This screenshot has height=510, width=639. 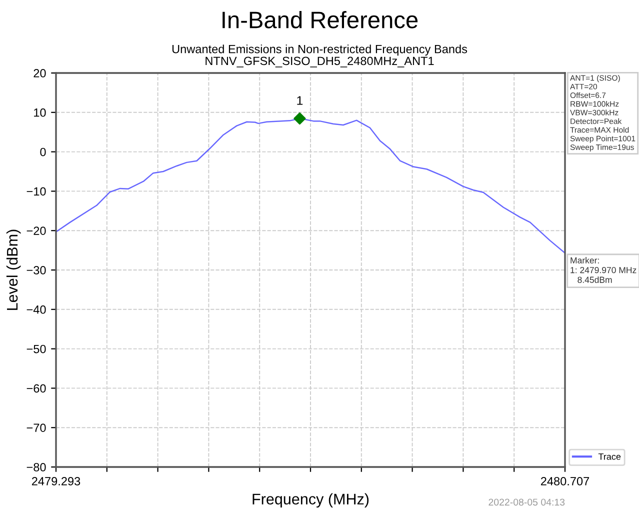 I want to click on x-tick-label: 2480.707, so click(x=565, y=481).